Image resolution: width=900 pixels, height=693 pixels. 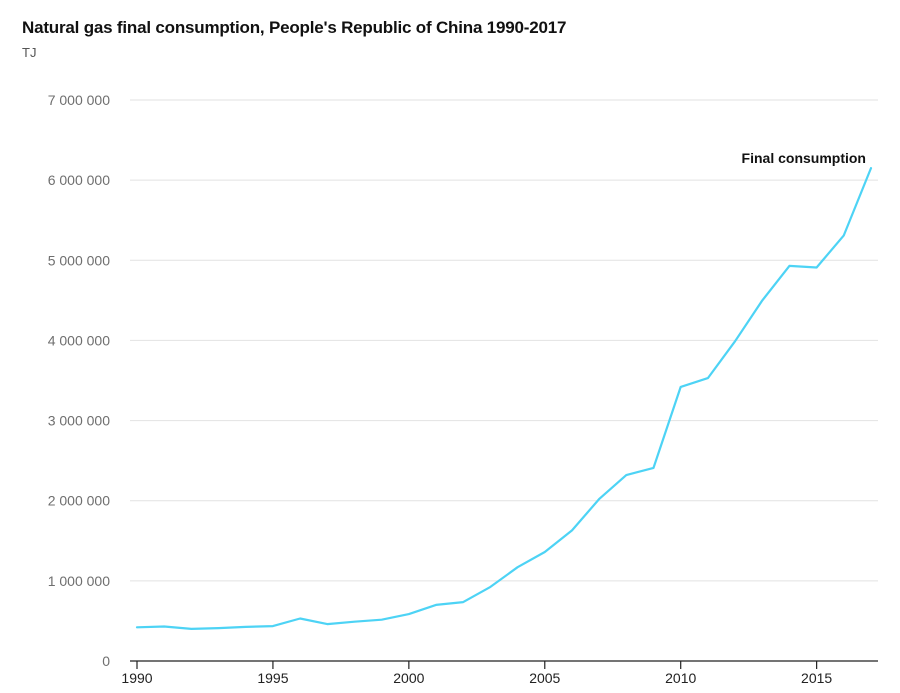 What do you see at coordinates (499, 673) in the screenshot?
I see `x-axis: 1990 1995 2000 2005 2010 2015` at bounding box center [499, 673].